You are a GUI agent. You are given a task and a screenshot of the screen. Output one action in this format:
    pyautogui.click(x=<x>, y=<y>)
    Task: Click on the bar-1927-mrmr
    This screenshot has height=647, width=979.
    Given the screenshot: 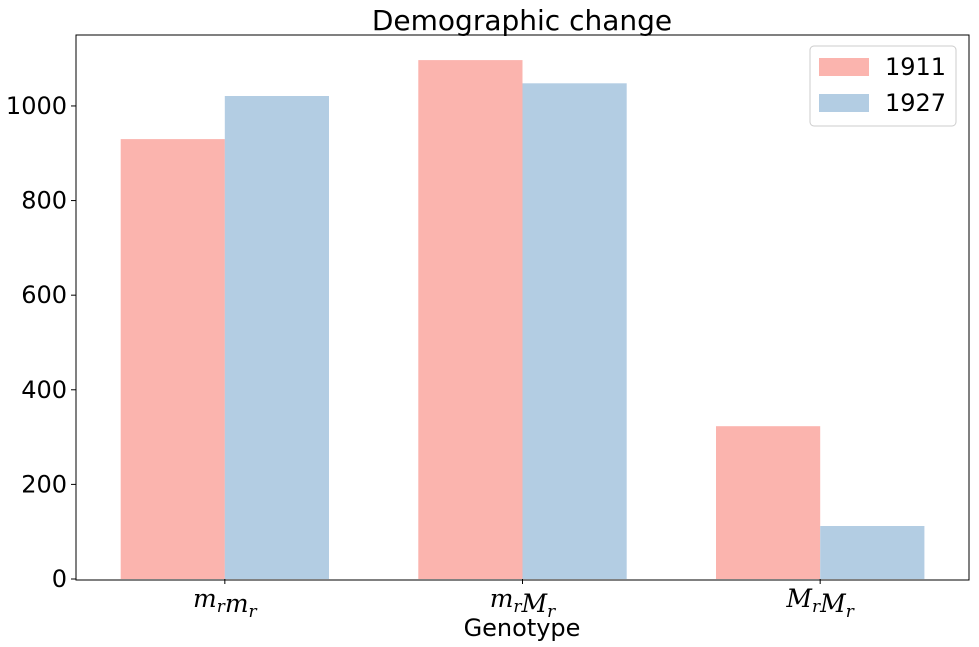 What is the action you would take?
    pyautogui.click(x=276, y=337)
    